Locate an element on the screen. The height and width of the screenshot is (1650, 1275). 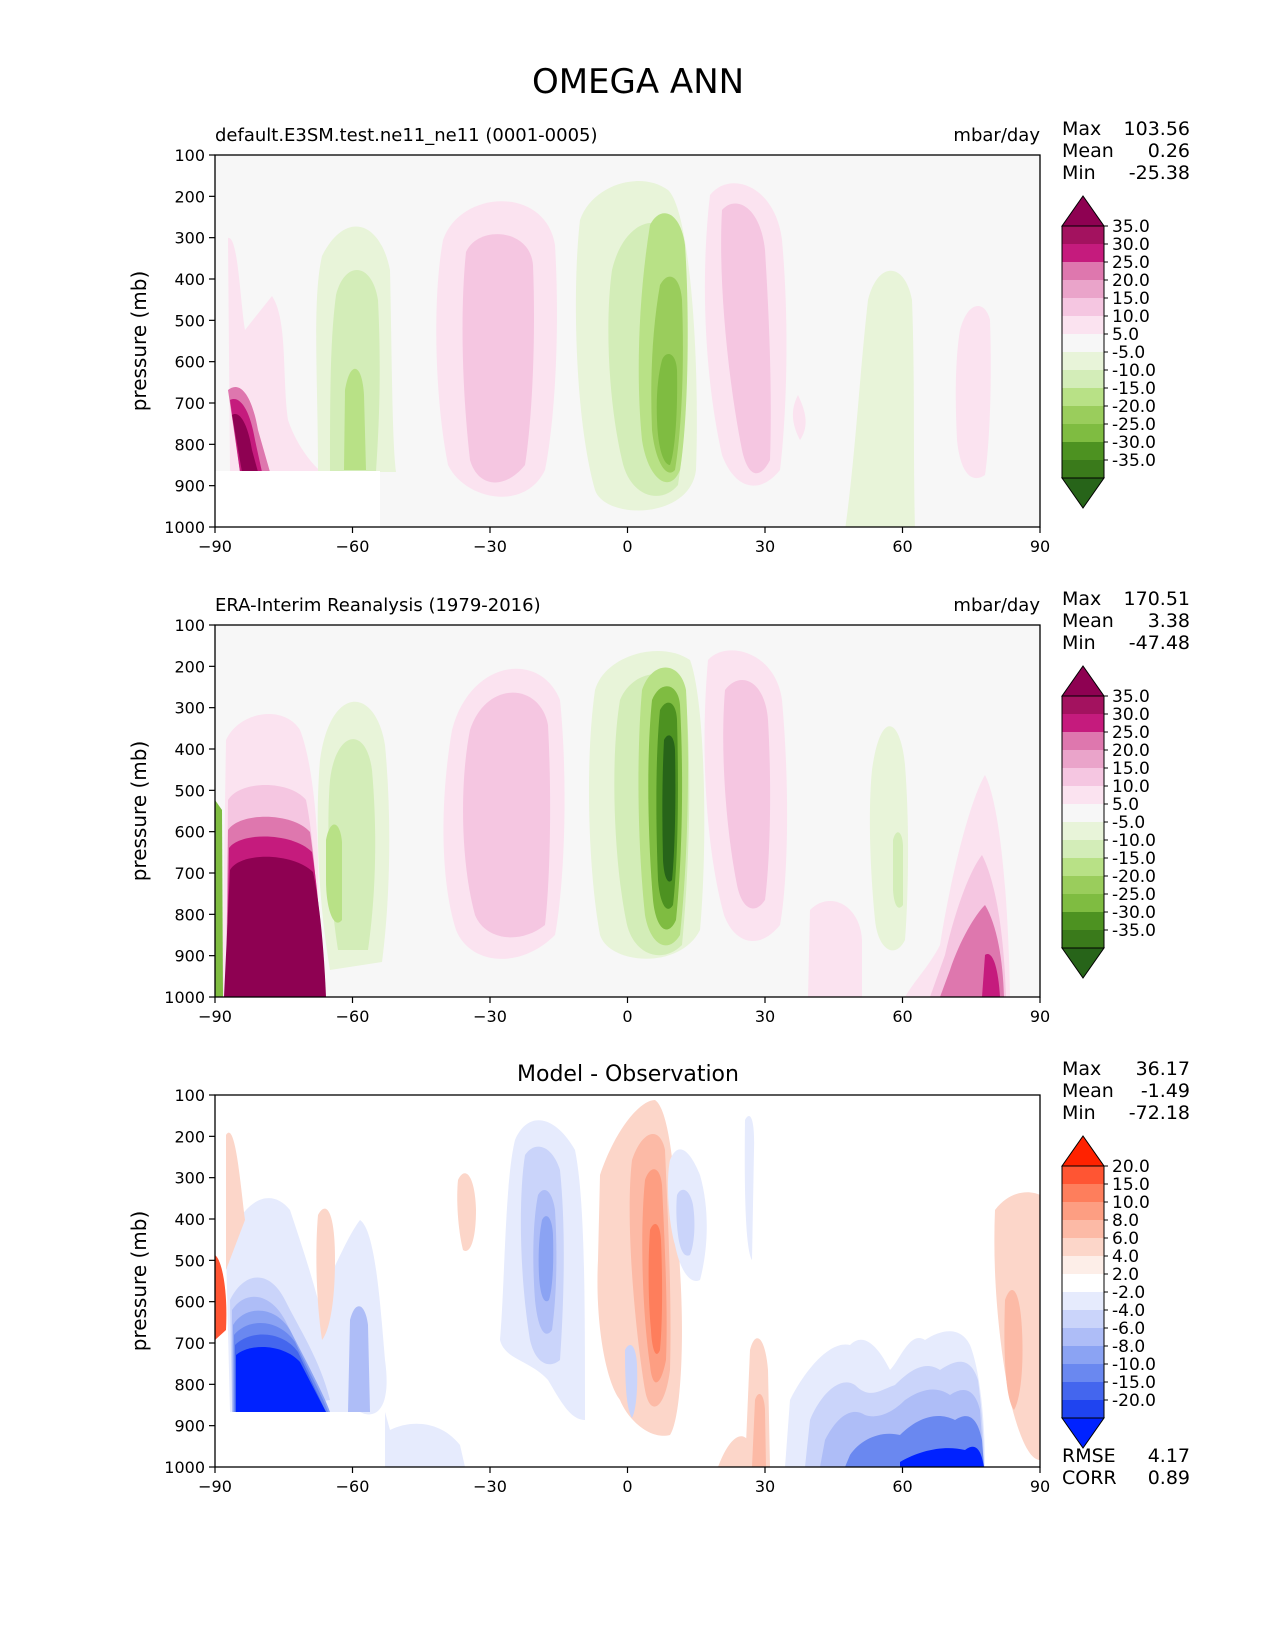
panel-observation-units: mbar/day is located at coordinates (996, 605).